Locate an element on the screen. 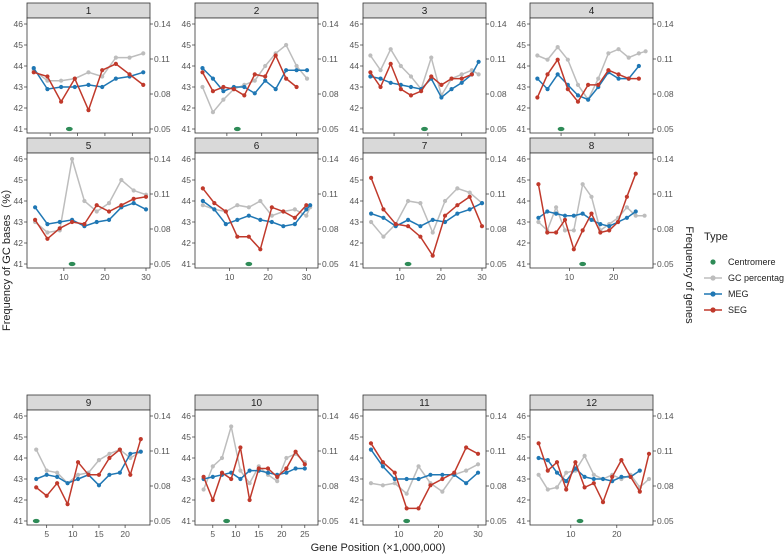 Image resolution: width=784 pixels, height=556 pixels. gc-percentage-line is located at coordinates (90, 196).